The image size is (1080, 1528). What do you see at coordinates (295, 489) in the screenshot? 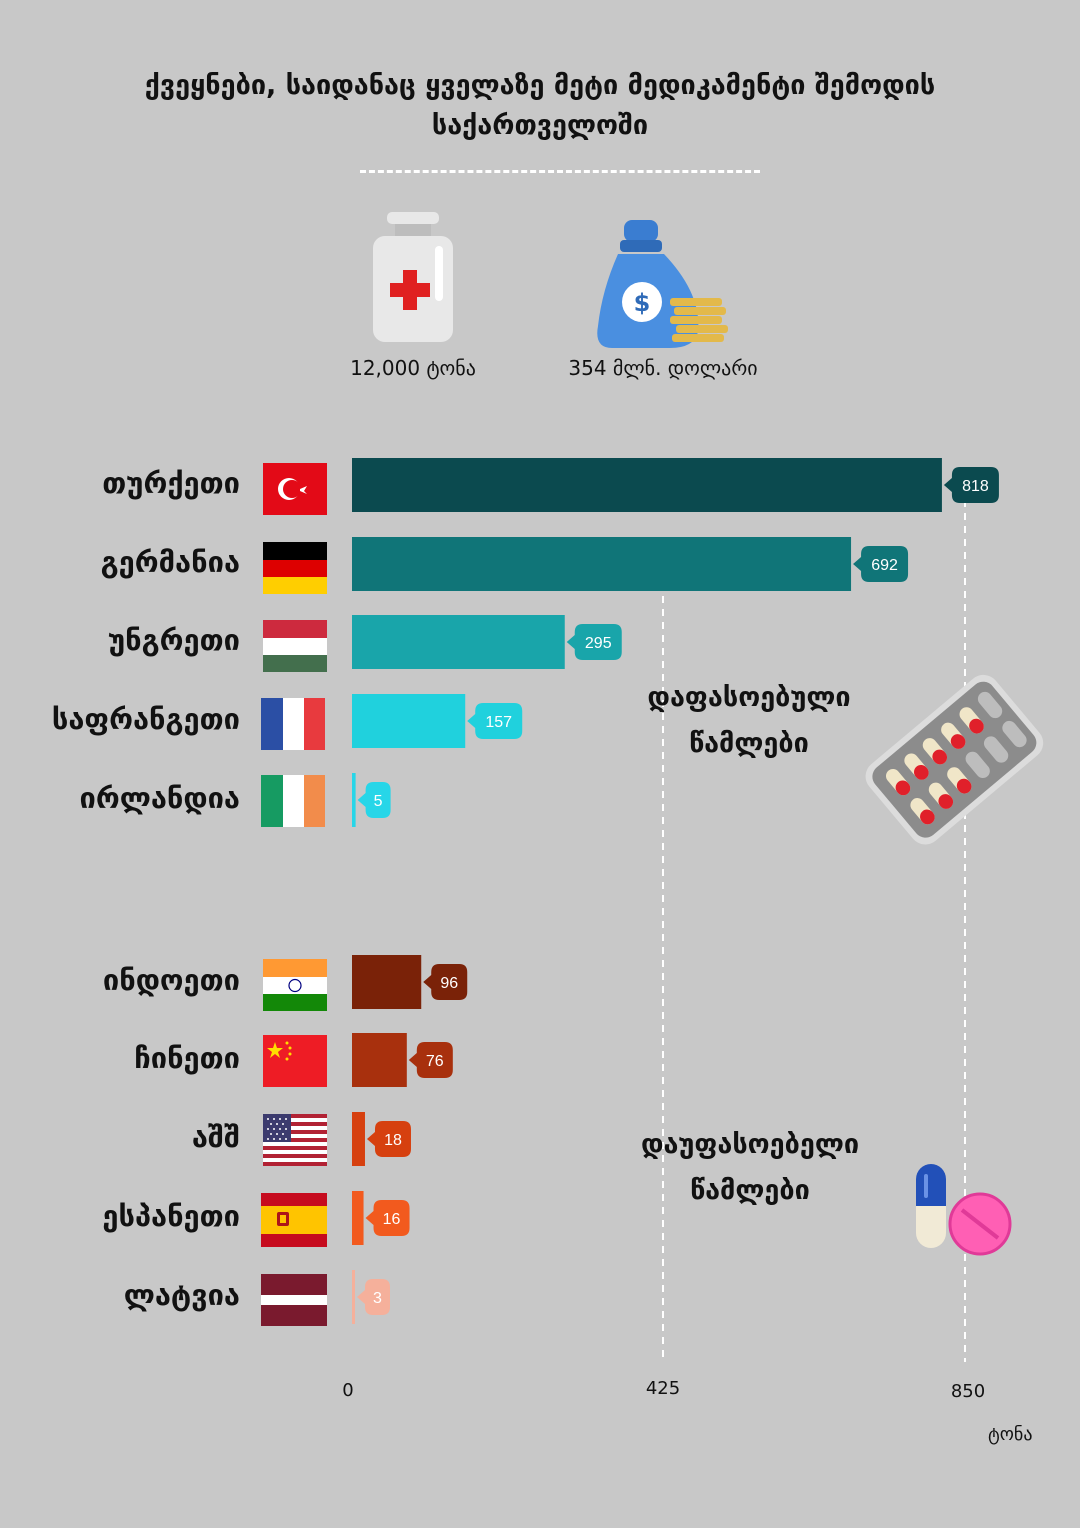
I see `turkey-flag` at bounding box center [295, 489].